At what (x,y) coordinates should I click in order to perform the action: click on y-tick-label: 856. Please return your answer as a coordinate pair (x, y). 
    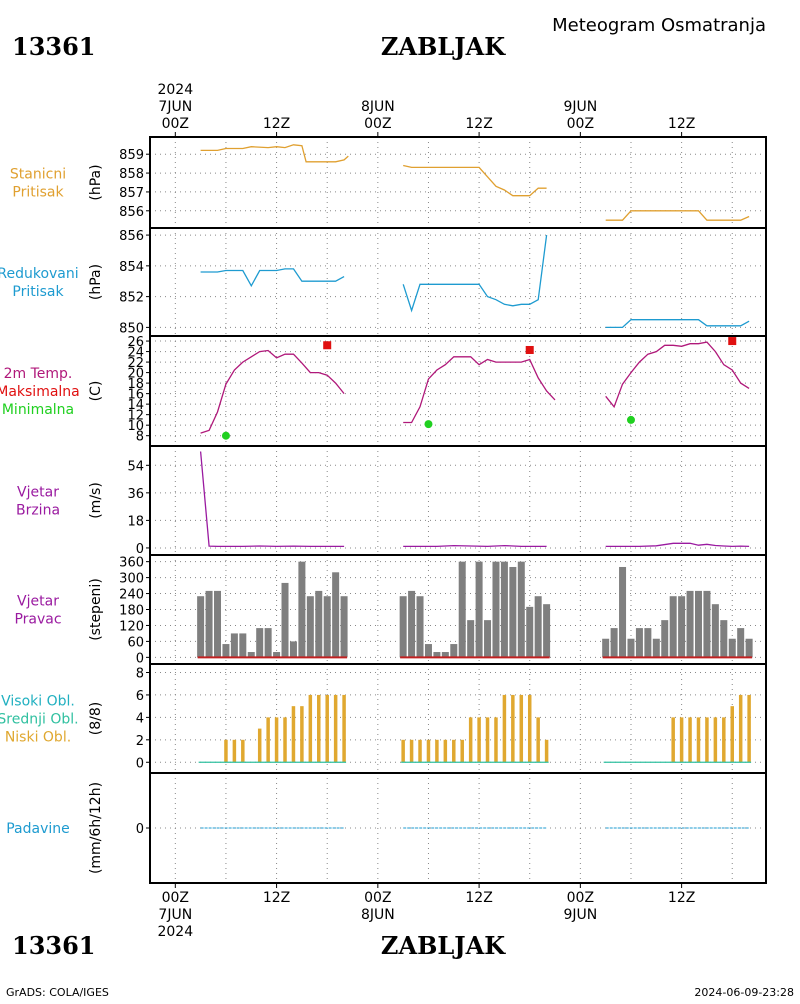
    Looking at the image, I should click on (131, 212).